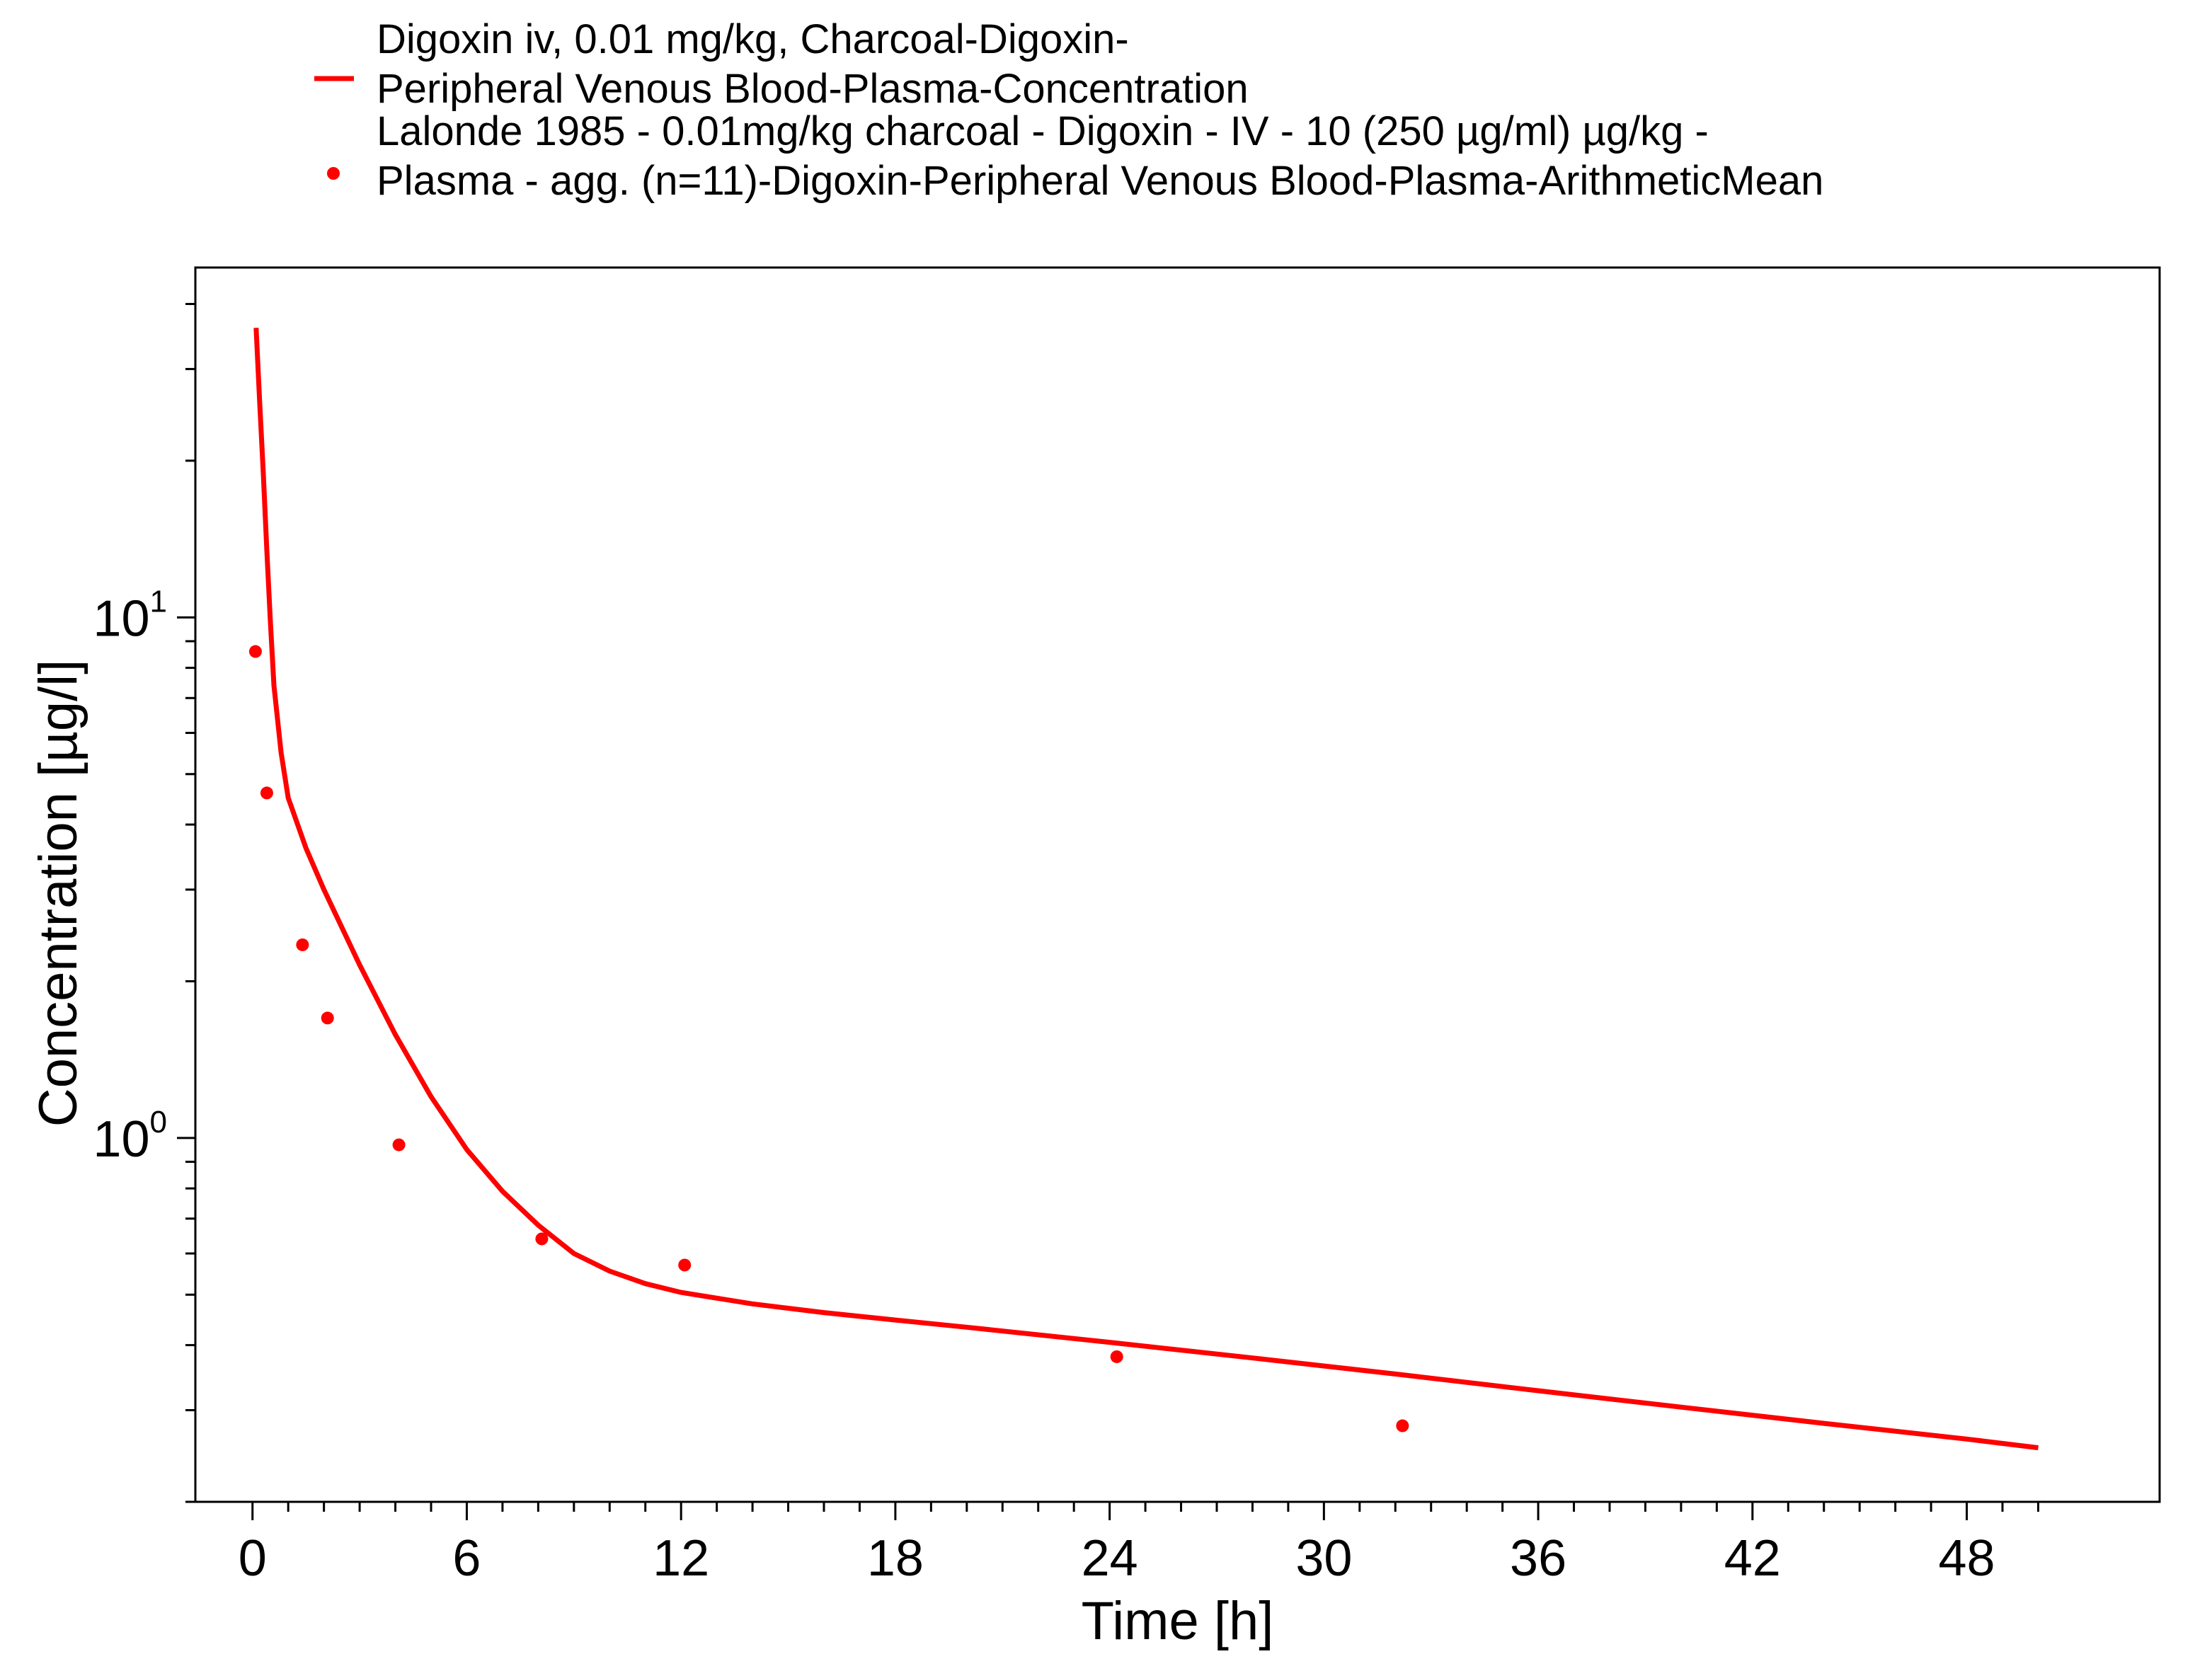  I want to click on y-tick-label: 10¹, so click(130, 615).